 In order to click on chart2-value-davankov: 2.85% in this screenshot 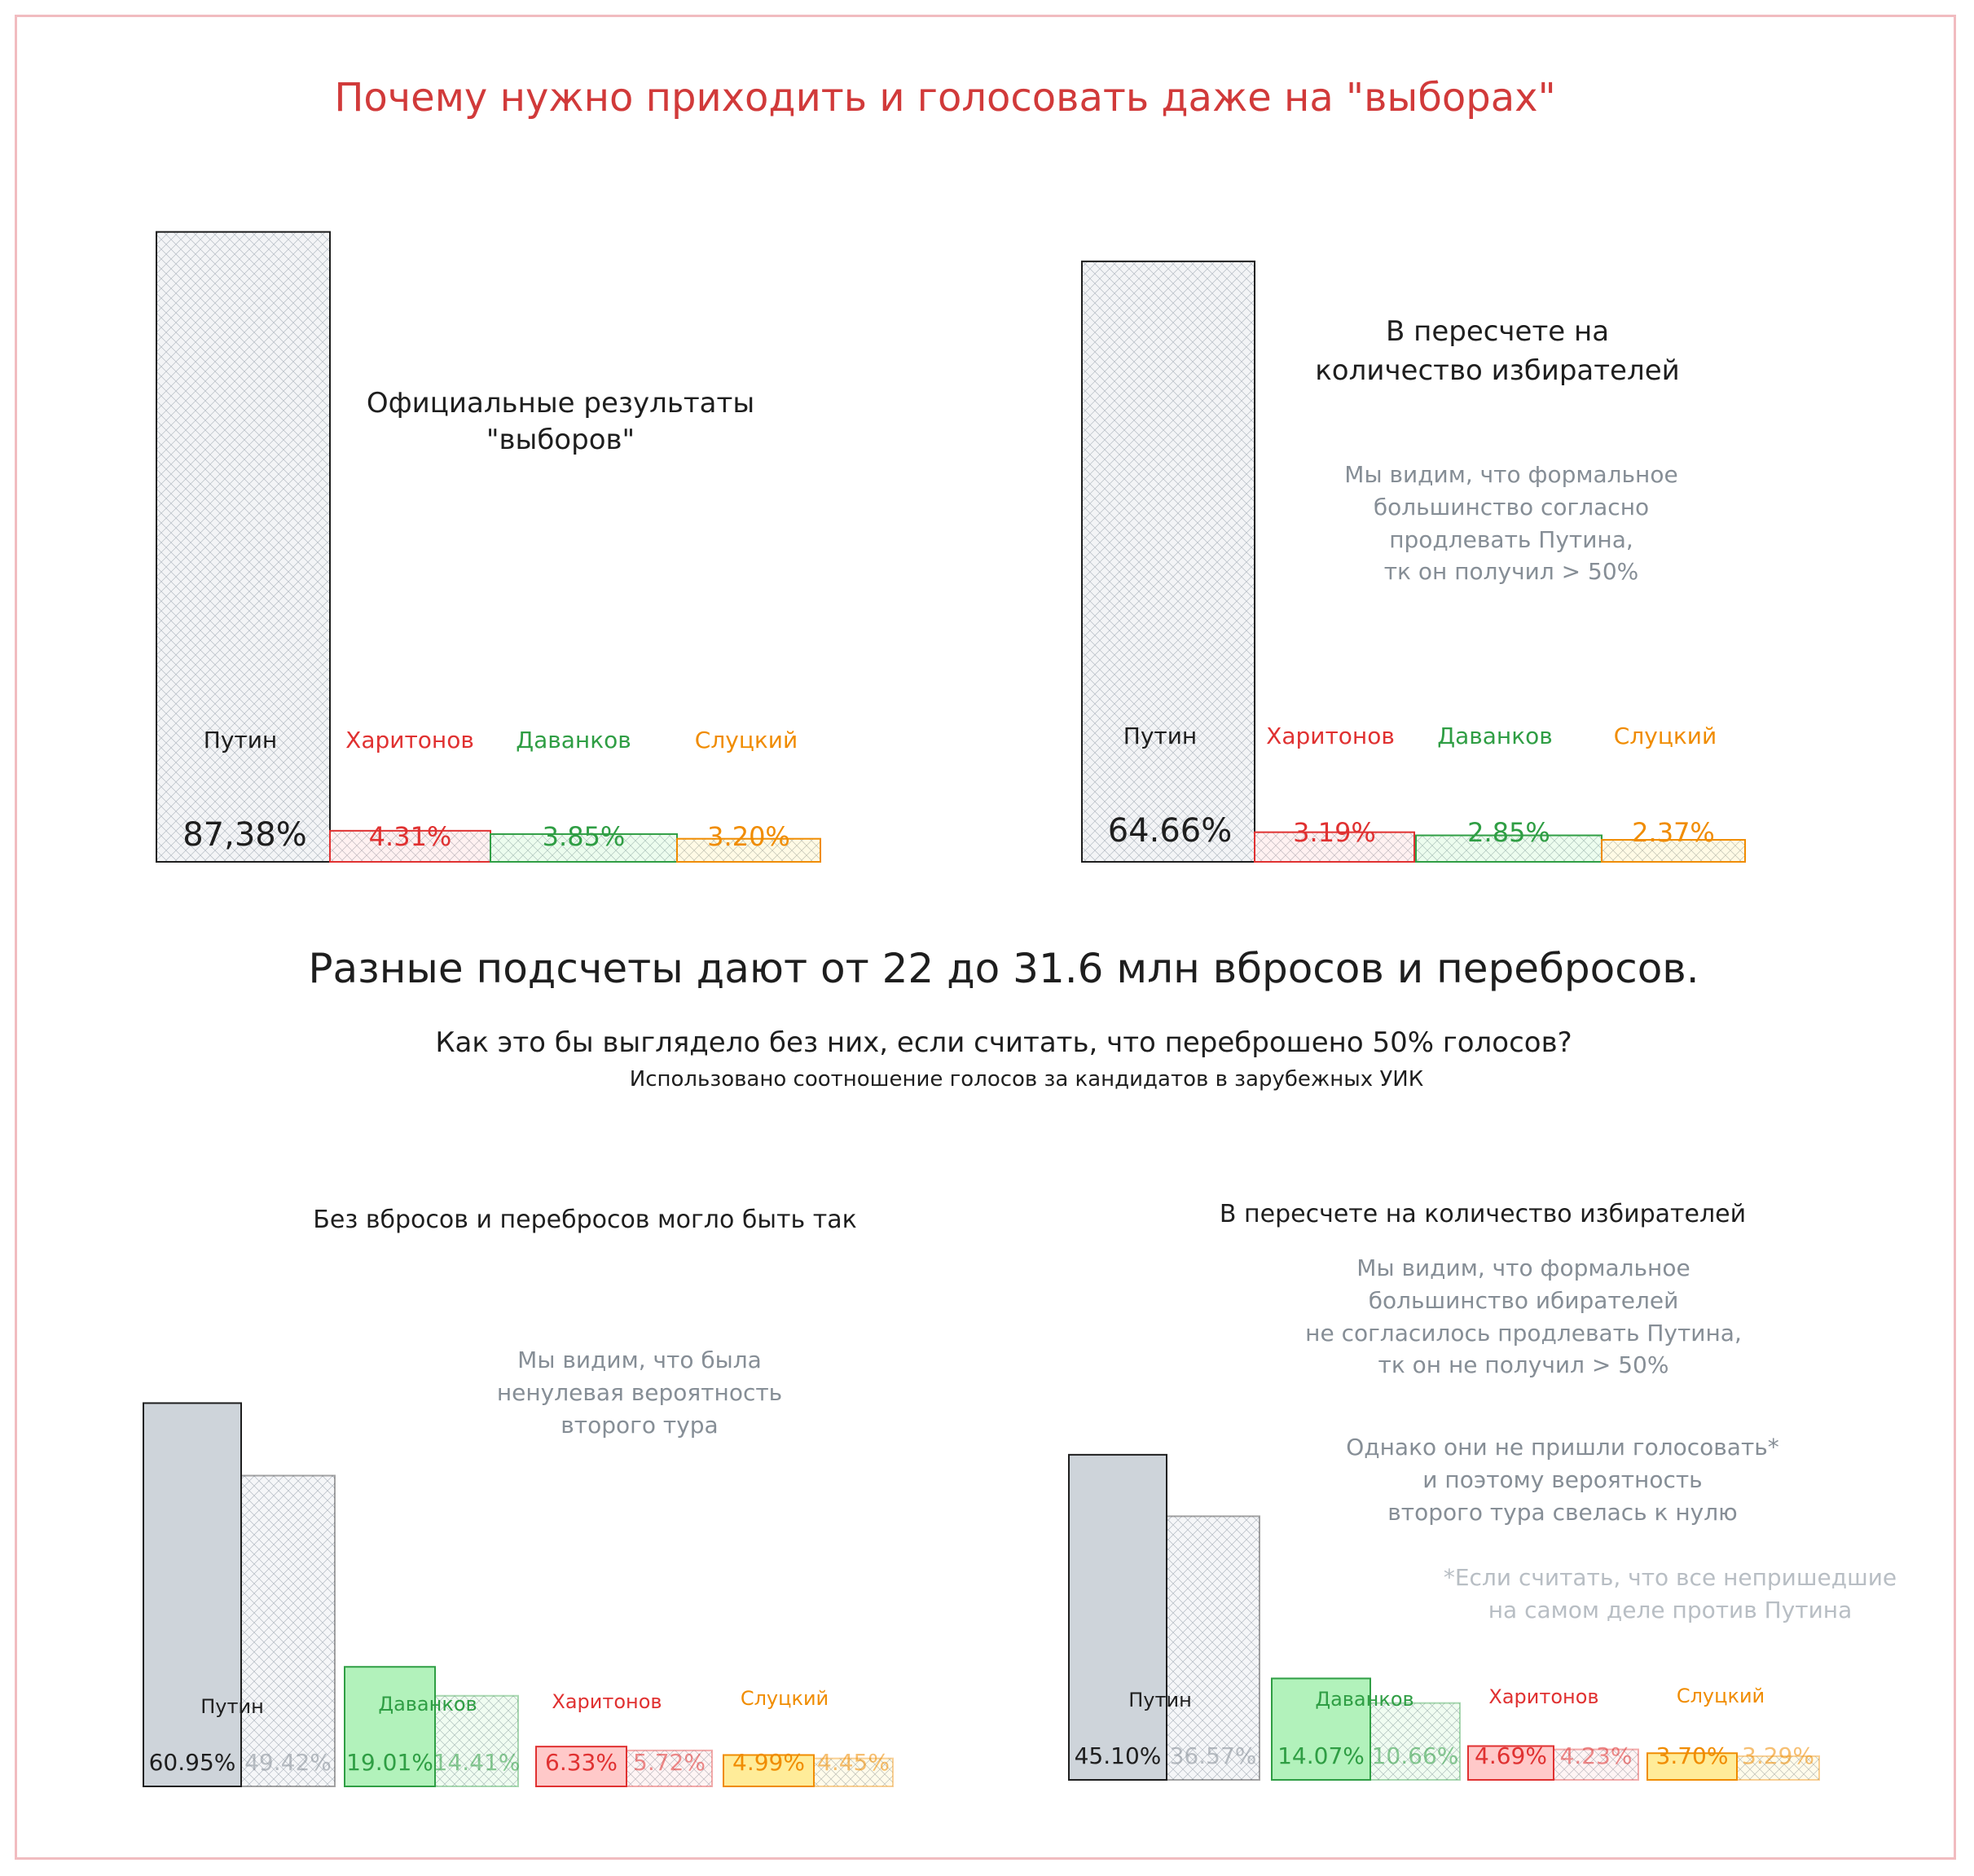, I will do `click(1508, 833)`.